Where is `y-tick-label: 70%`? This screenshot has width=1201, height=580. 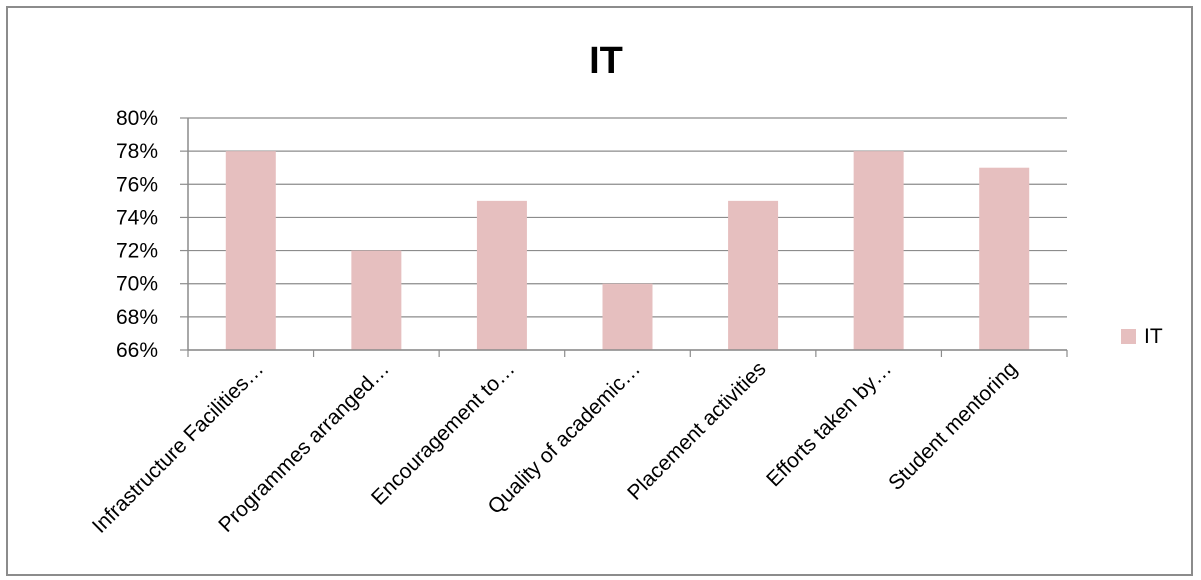
y-tick-label: 70% is located at coordinates (137, 284).